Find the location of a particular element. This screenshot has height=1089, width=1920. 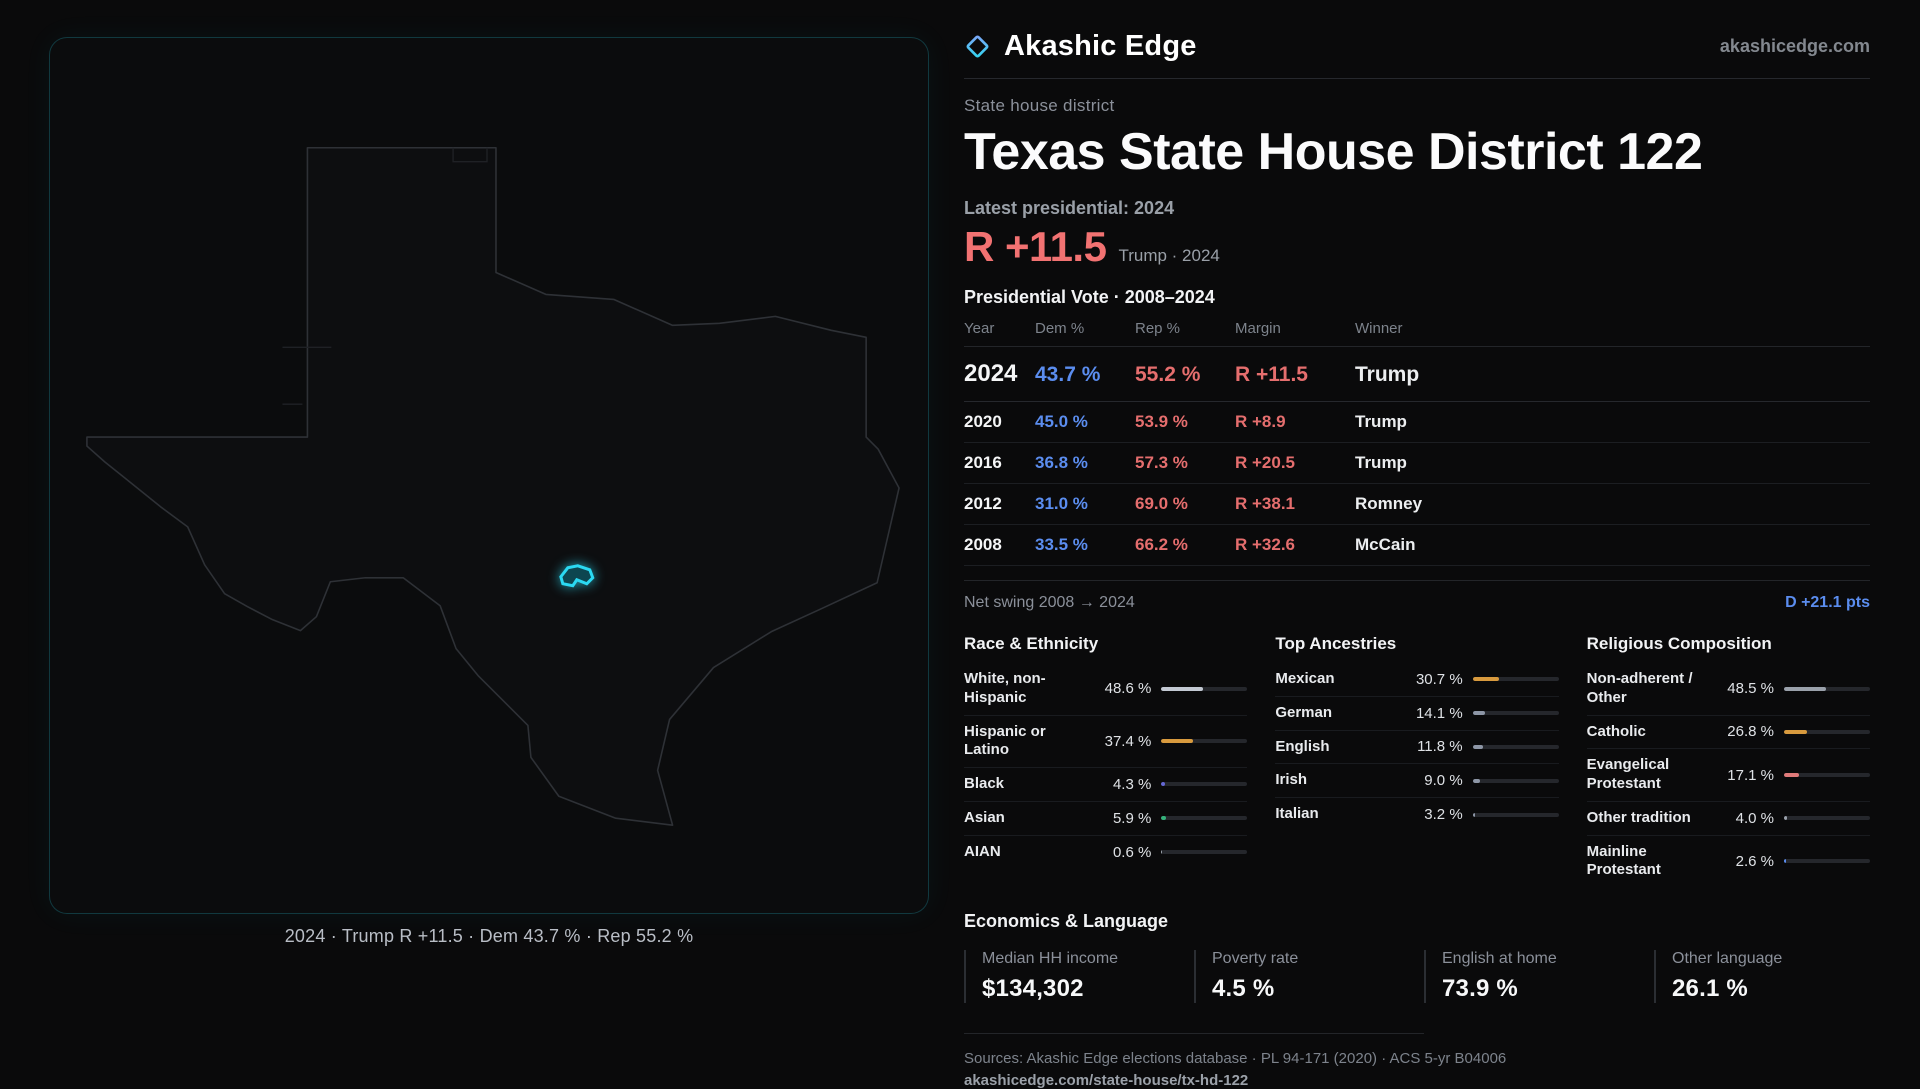

demo-value: 17.1 % is located at coordinates (1750, 775).